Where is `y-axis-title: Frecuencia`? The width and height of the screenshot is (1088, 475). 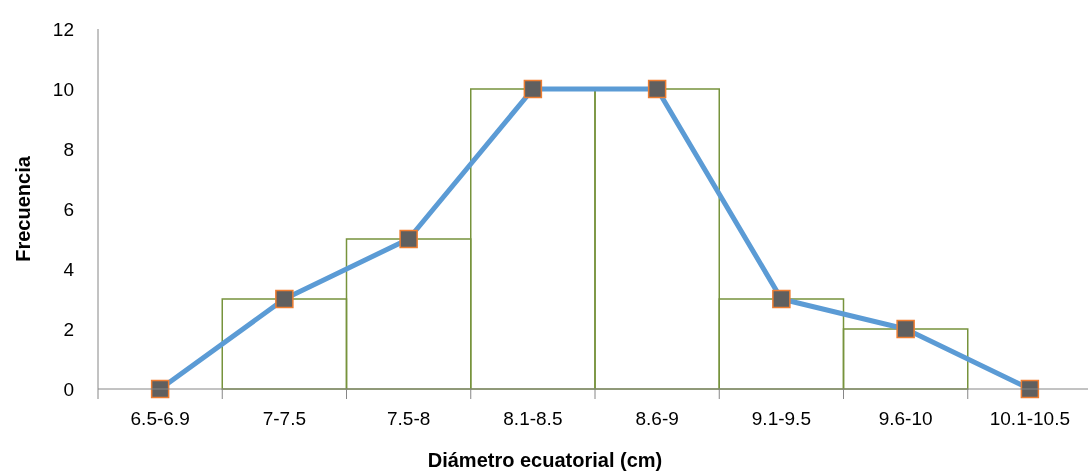
y-axis-title: Frecuencia is located at coordinates (23, 208).